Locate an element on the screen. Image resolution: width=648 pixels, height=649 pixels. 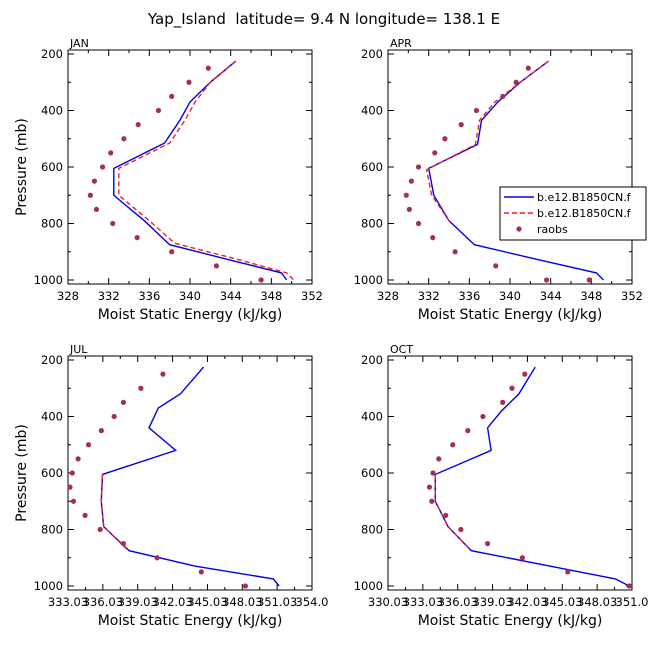
legend-marker-dot is located at coordinates (519, 229).